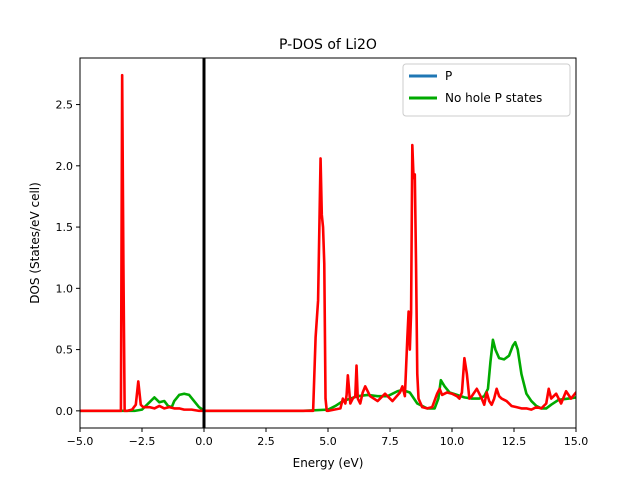 This screenshot has width=640, height=480. Describe the element at coordinates (65, 105) in the screenshot. I see `y-tick-label: 2.5` at that location.